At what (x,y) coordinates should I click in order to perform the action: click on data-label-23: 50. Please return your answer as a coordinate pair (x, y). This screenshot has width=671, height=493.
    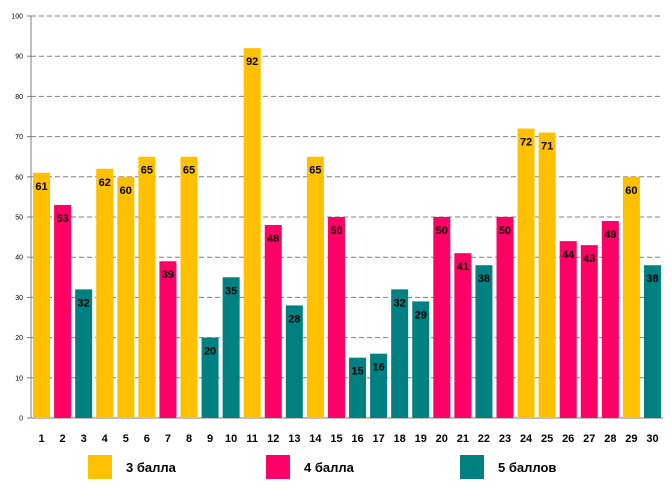
    Looking at the image, I should click on (505, 231).